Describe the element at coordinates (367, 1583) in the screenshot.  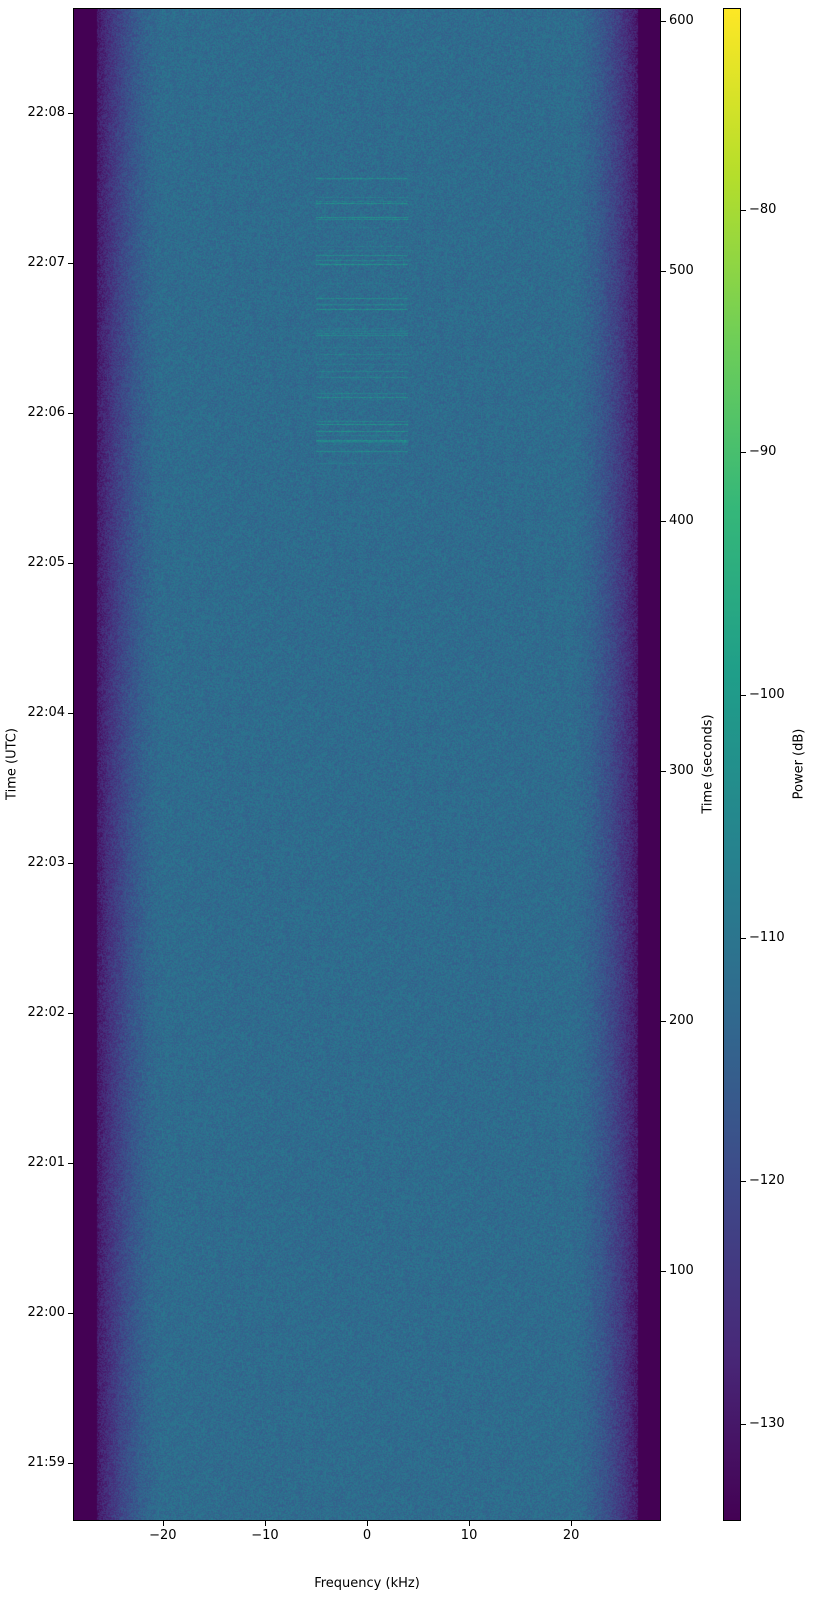
I see `x-axis-label: Frequency (kHz)` at that location.